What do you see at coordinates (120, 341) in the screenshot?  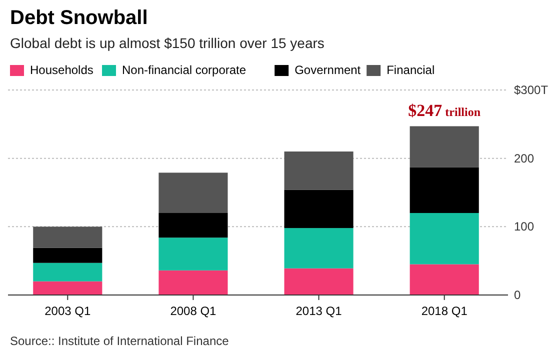 I see `source-note: Source:: Institute of International Finance` at bounding box center [120, 341].